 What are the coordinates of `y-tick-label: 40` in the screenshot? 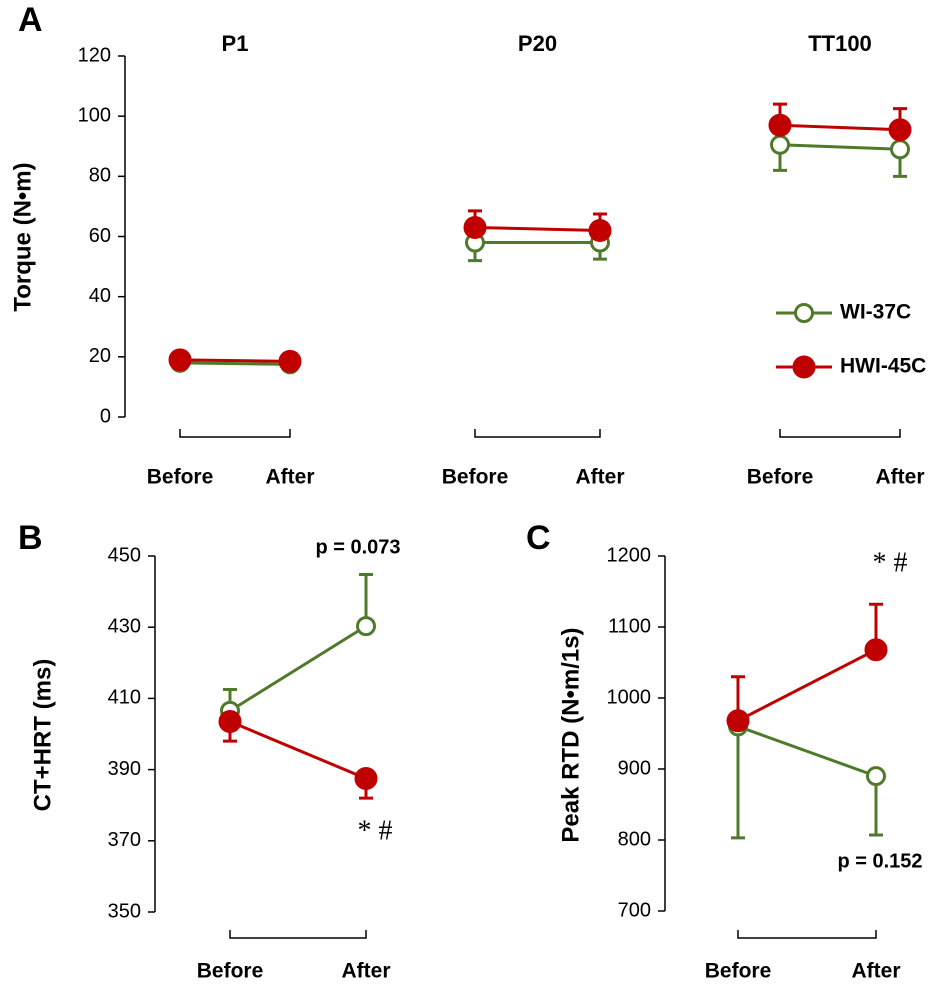 It's located at (100, 296).